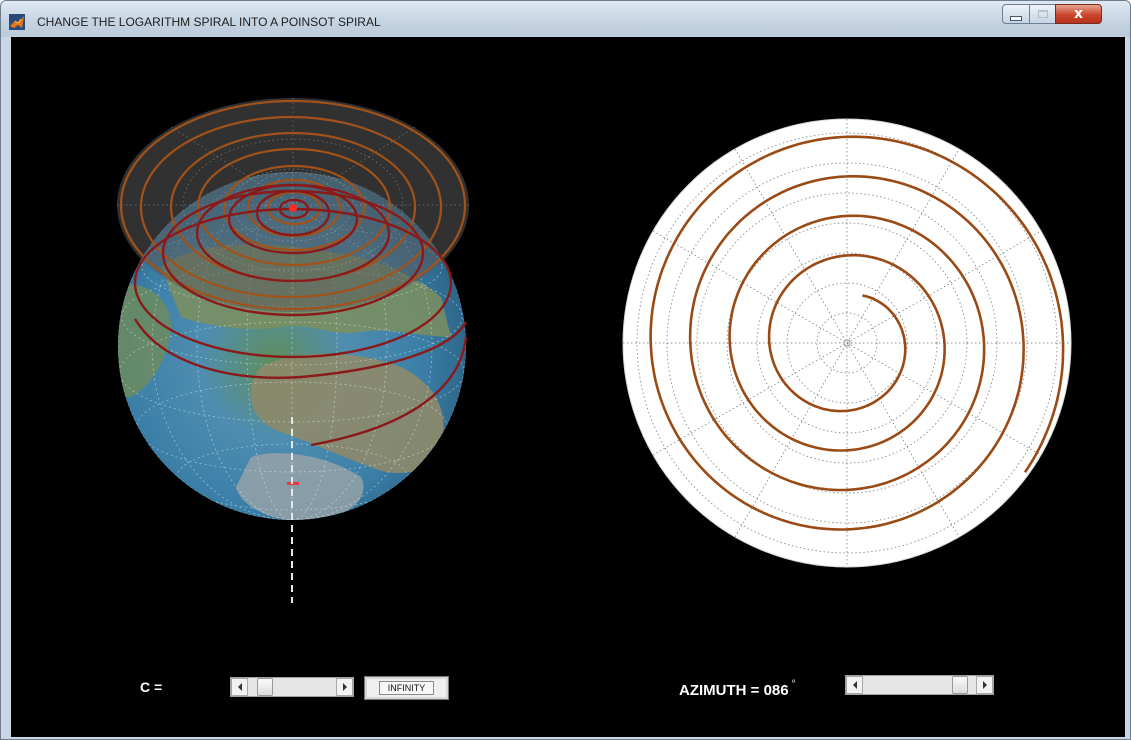  I want to click on minimize-button, so click(1016, 14).